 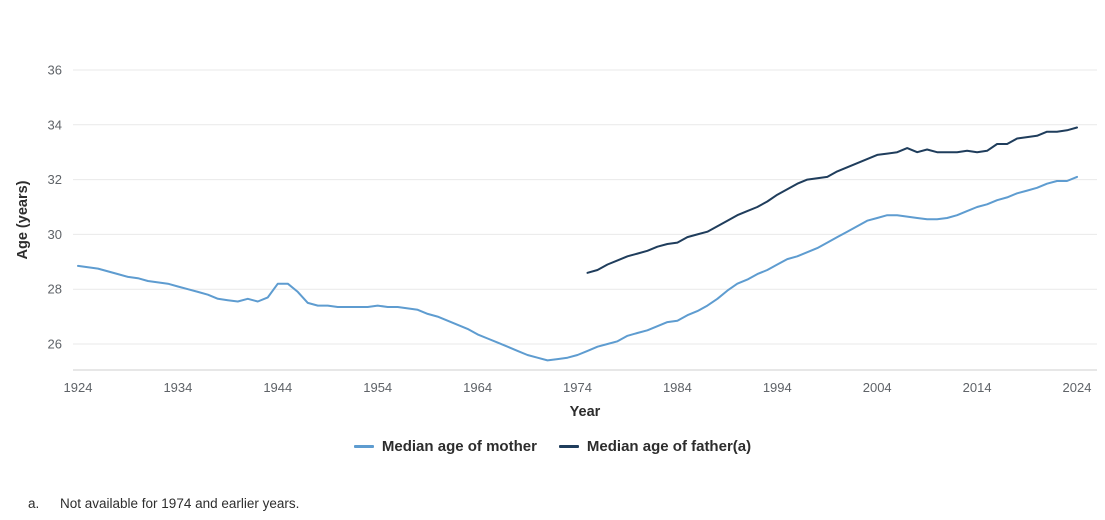 What do you see at coordinates (832, 200) in the screenshot?
I see `series-line-father` at bounding box center [832, 200].